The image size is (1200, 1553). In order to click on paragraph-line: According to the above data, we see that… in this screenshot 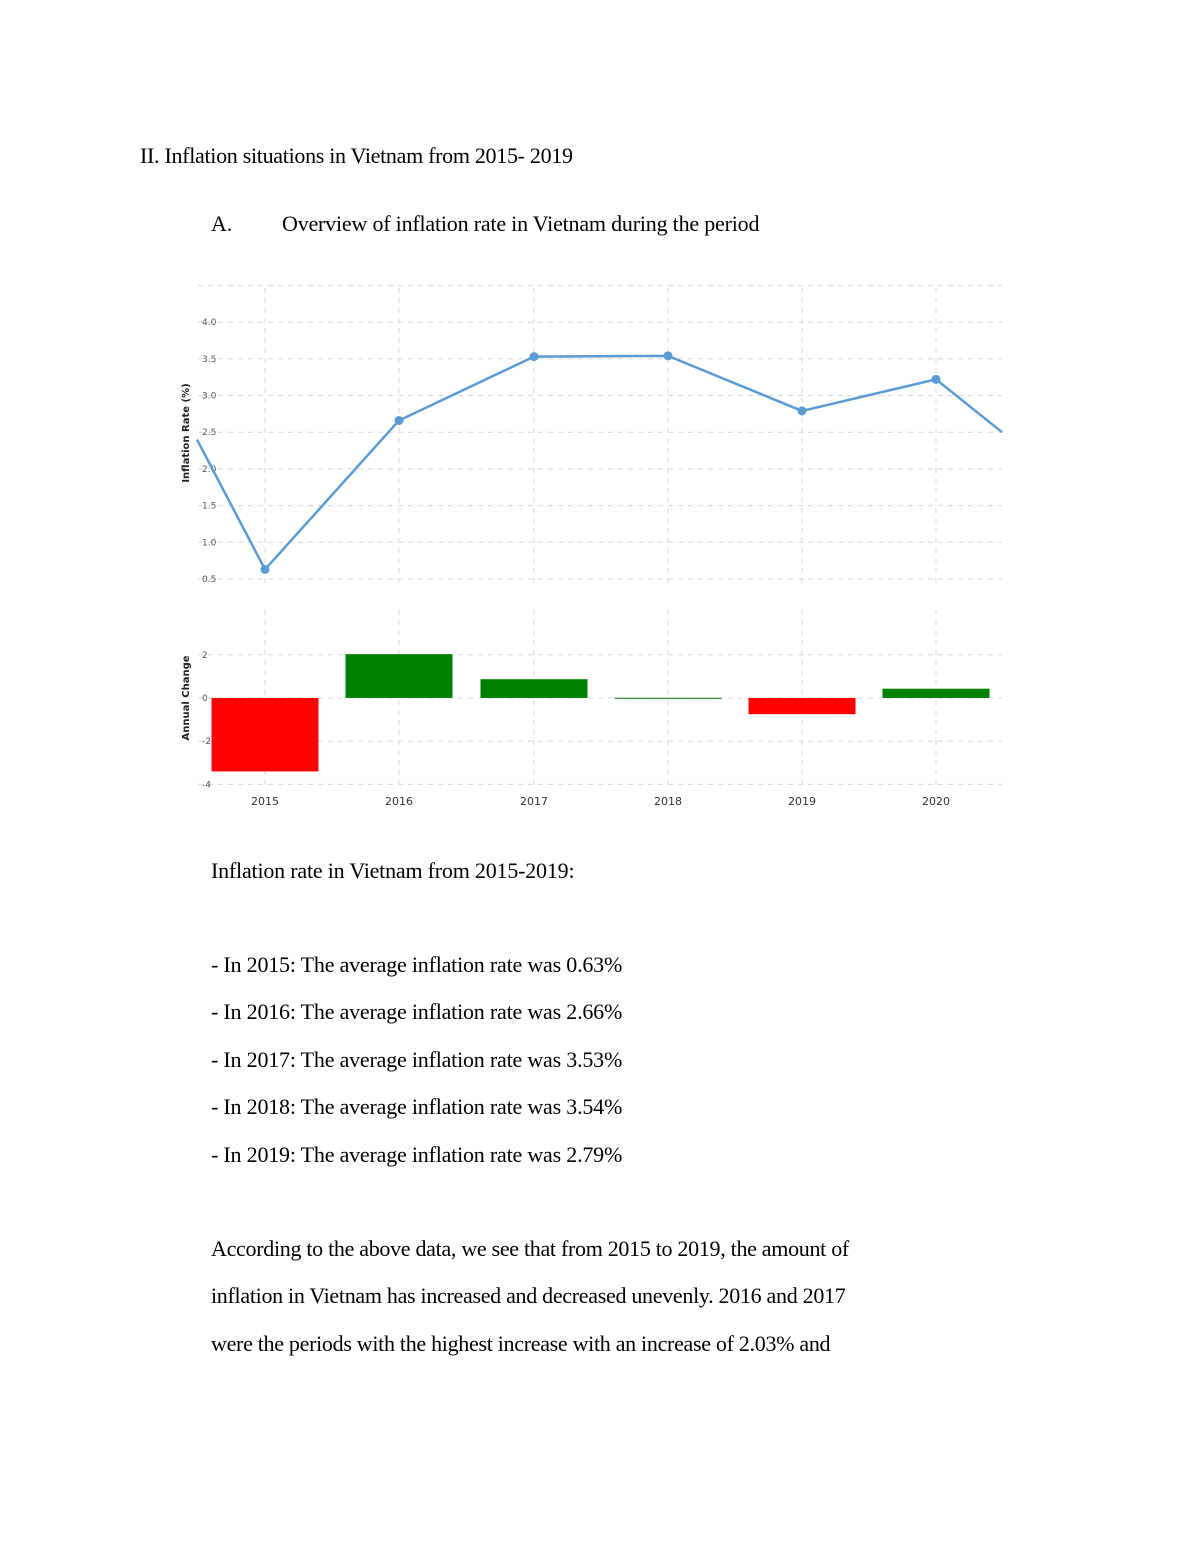, I will do `click(530, 1248)`.